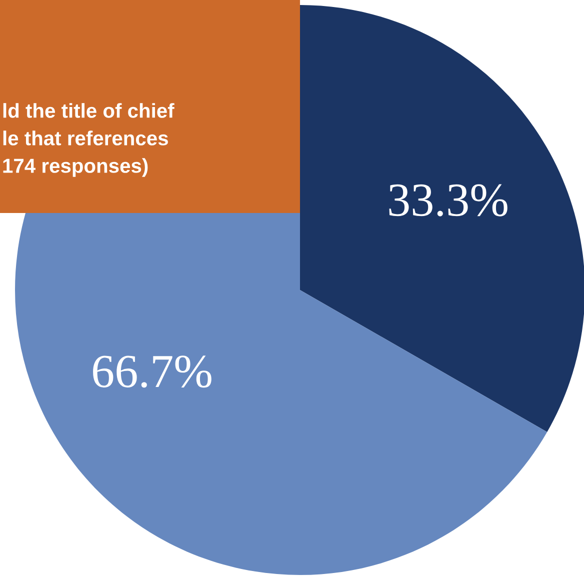 The height and width of the screenshot is (576, 584). What do you see at coordinates (448, 200) in the screenshot?
I see `data-label: 33.3%` at bounding box center [448, 200].